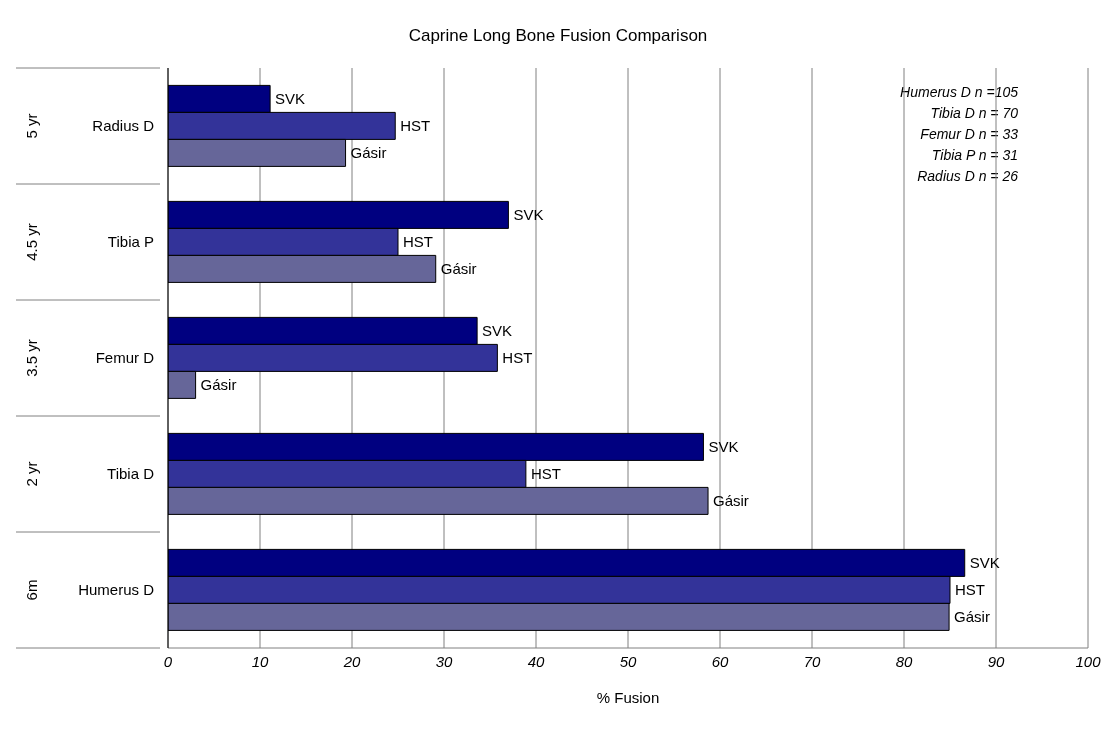 The height and width of the screenshot is (740, 1119). I want to click on y-tick-label: Tibia P, so click(130, 241).